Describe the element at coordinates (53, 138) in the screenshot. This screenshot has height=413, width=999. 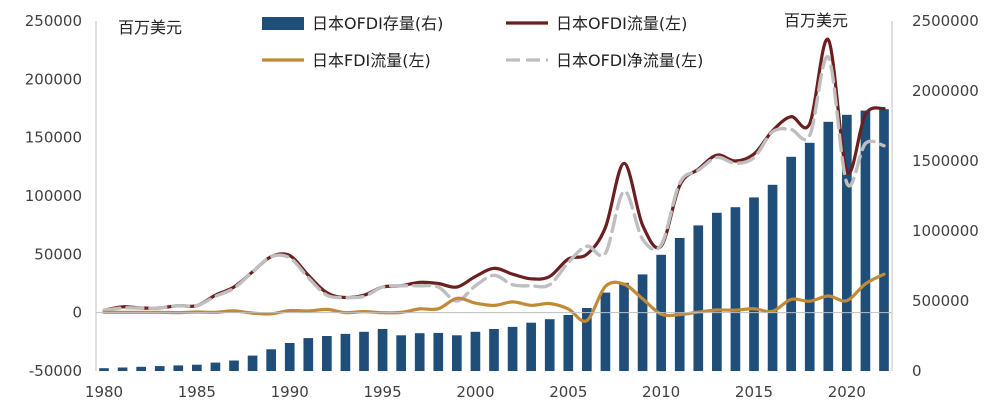
I see `left-axis-tick-label: 150000` at that location.